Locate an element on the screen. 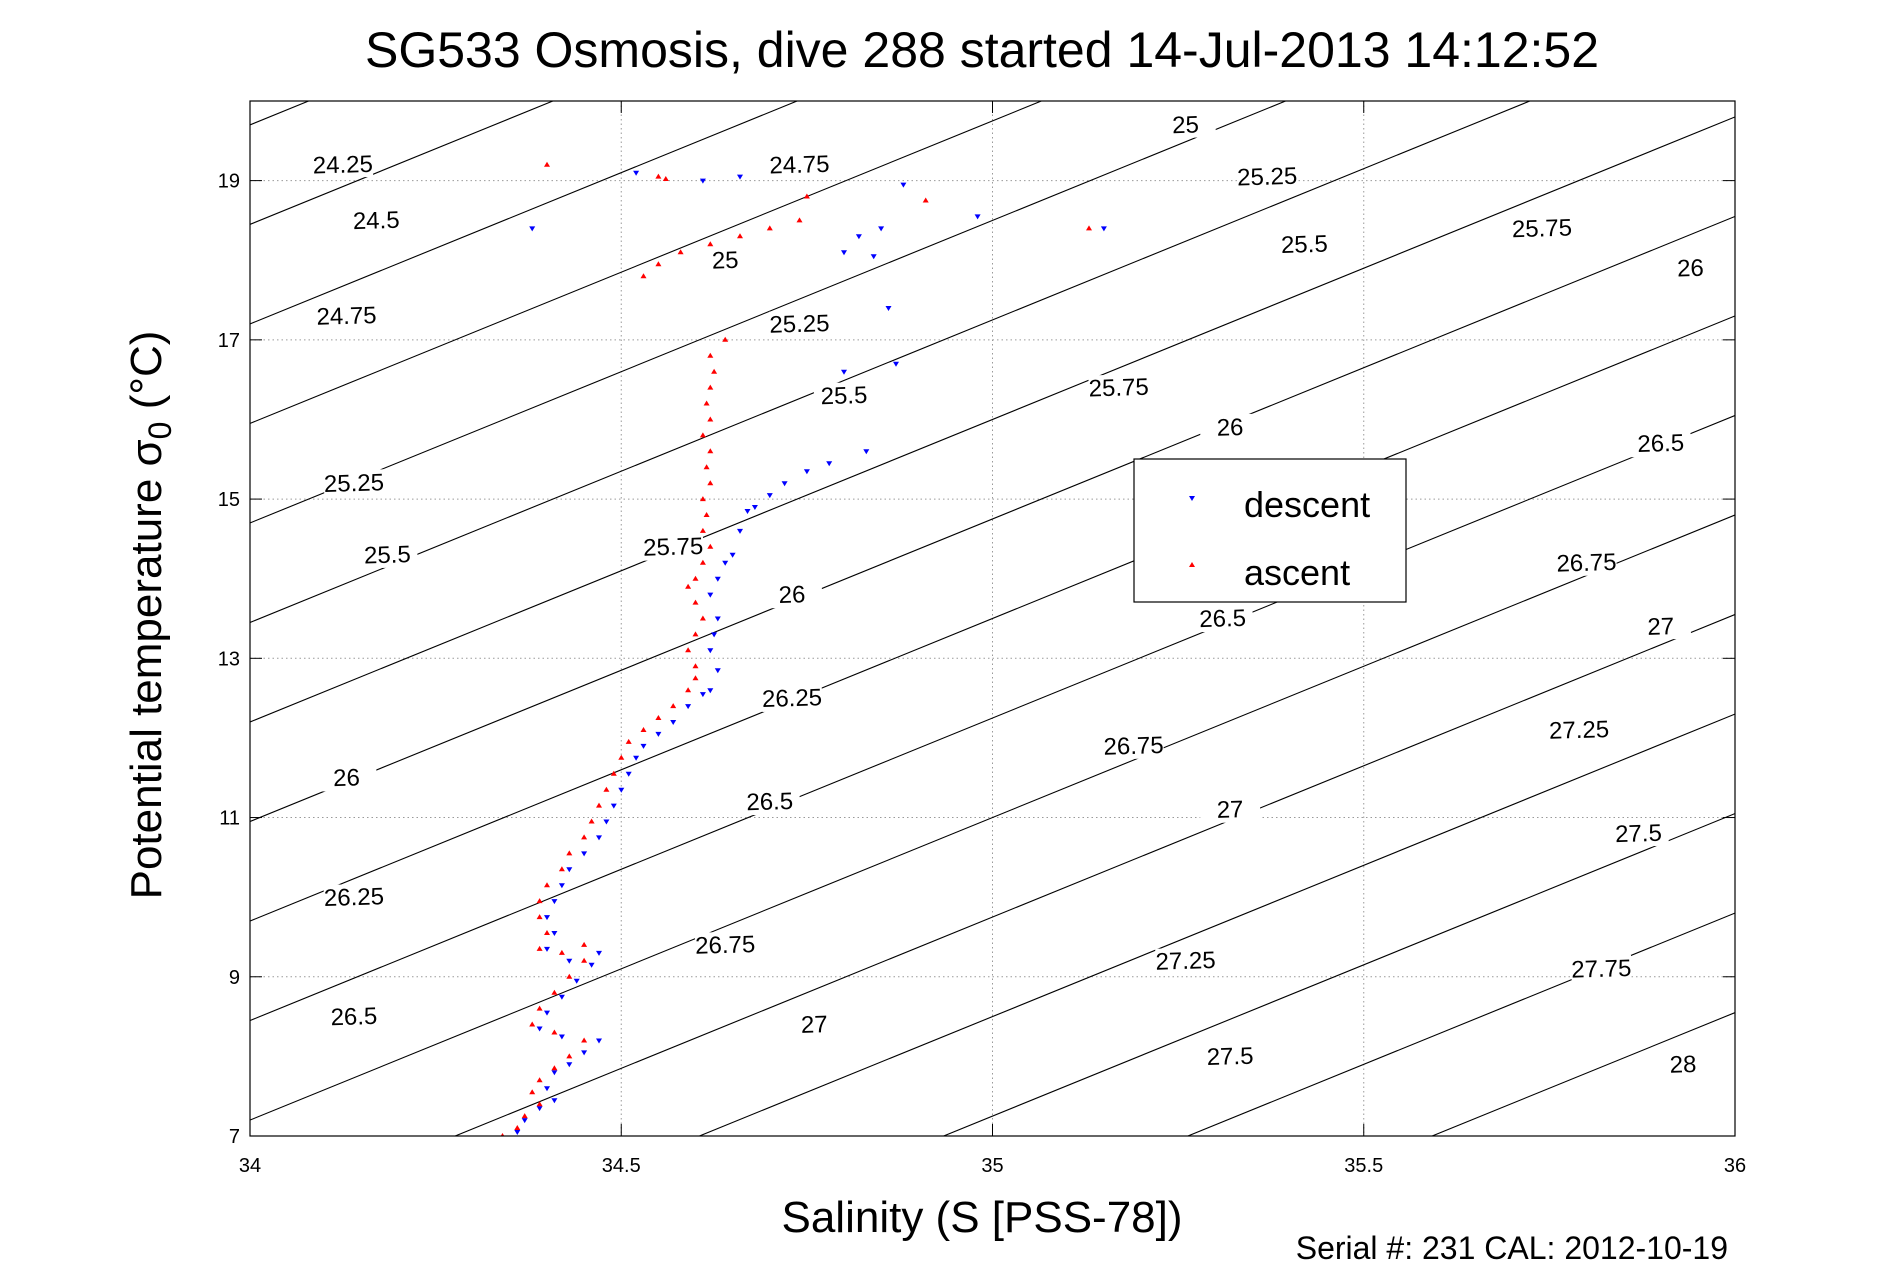  contour-label-2: 24.75 is located at coordinates (346, 316).